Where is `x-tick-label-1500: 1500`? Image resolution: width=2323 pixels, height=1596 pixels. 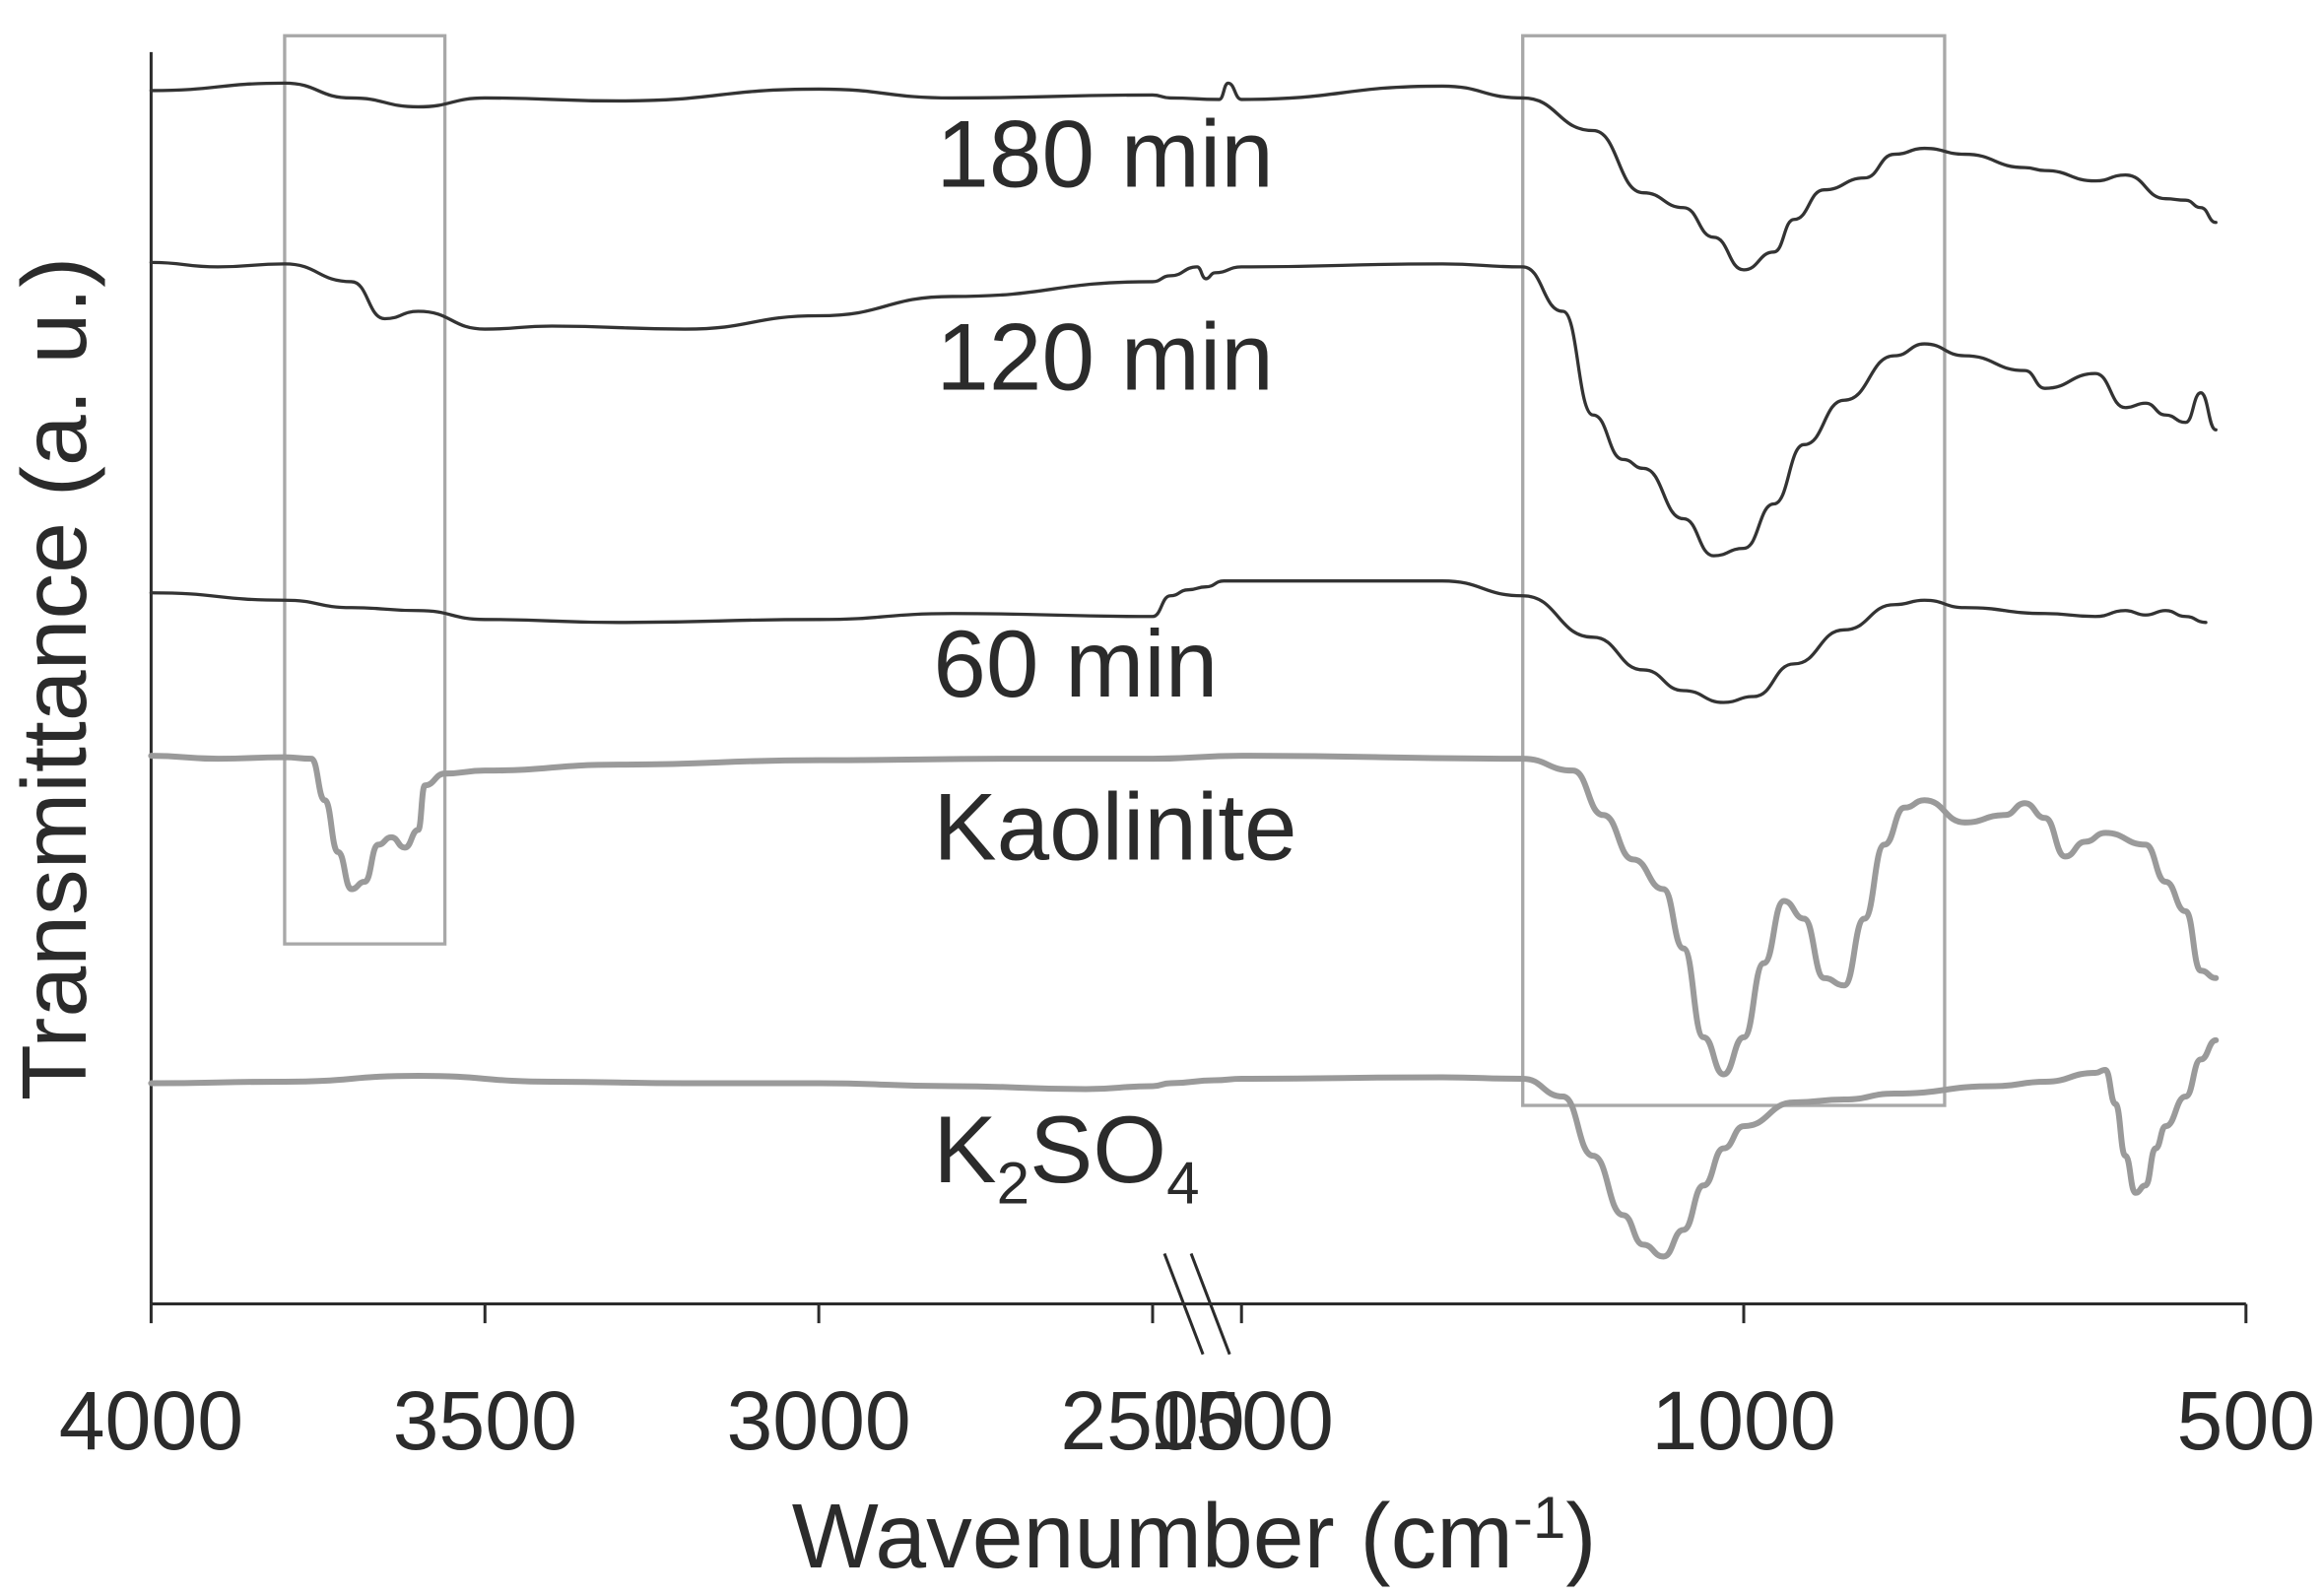 x-tick-label-1500: 1500 is located at coordinates (1242, 1421).